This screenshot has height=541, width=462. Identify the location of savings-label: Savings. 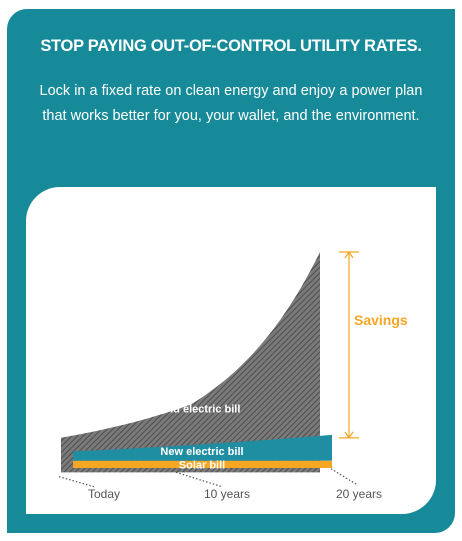
(381, 320).